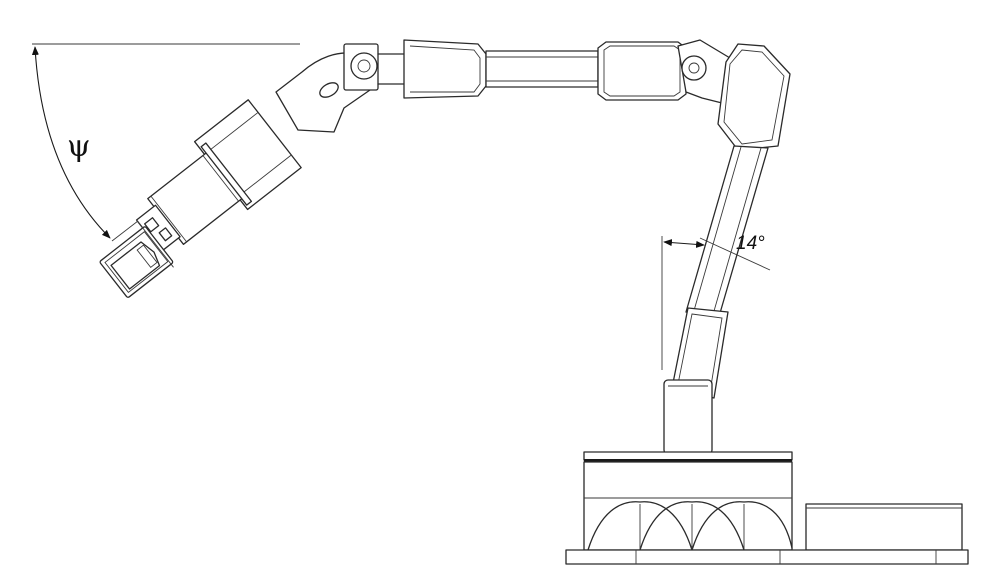  What do you see at coordinates (754, 97) in the screenshot?
I see `elbow-housing` at bounding box center [754, 97].